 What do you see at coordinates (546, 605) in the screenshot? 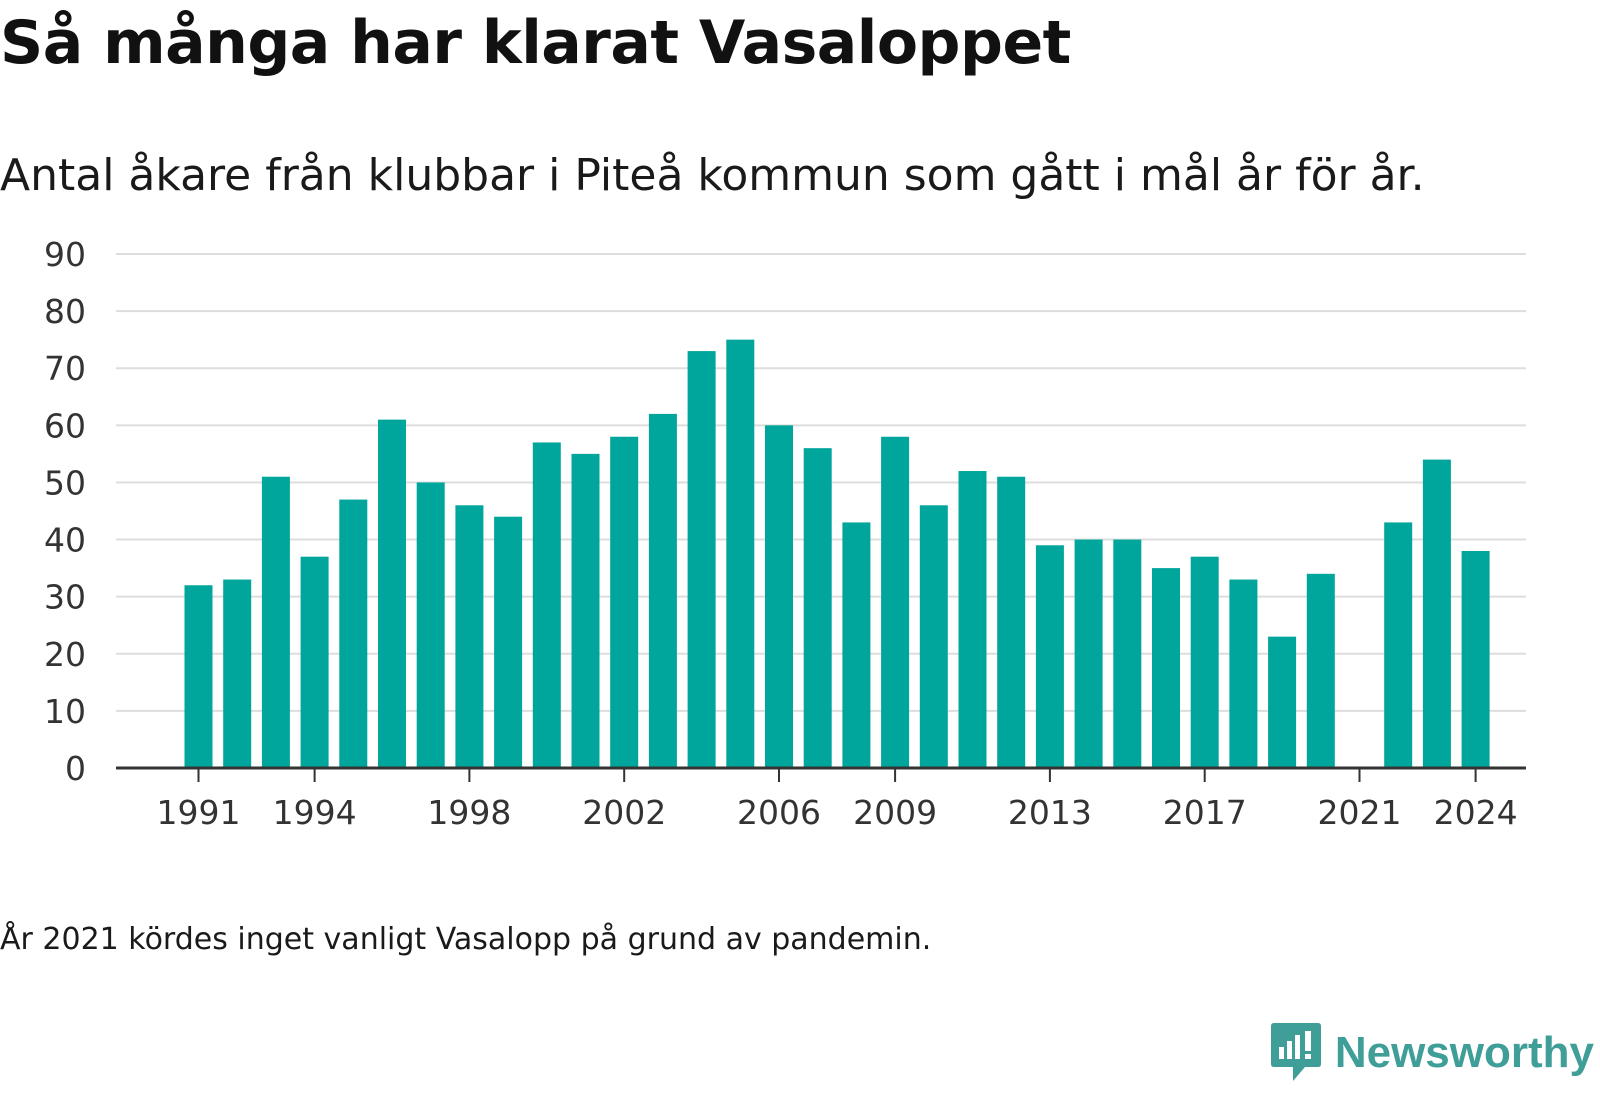
I see `bar-2000` at bounding box center [546, 605].